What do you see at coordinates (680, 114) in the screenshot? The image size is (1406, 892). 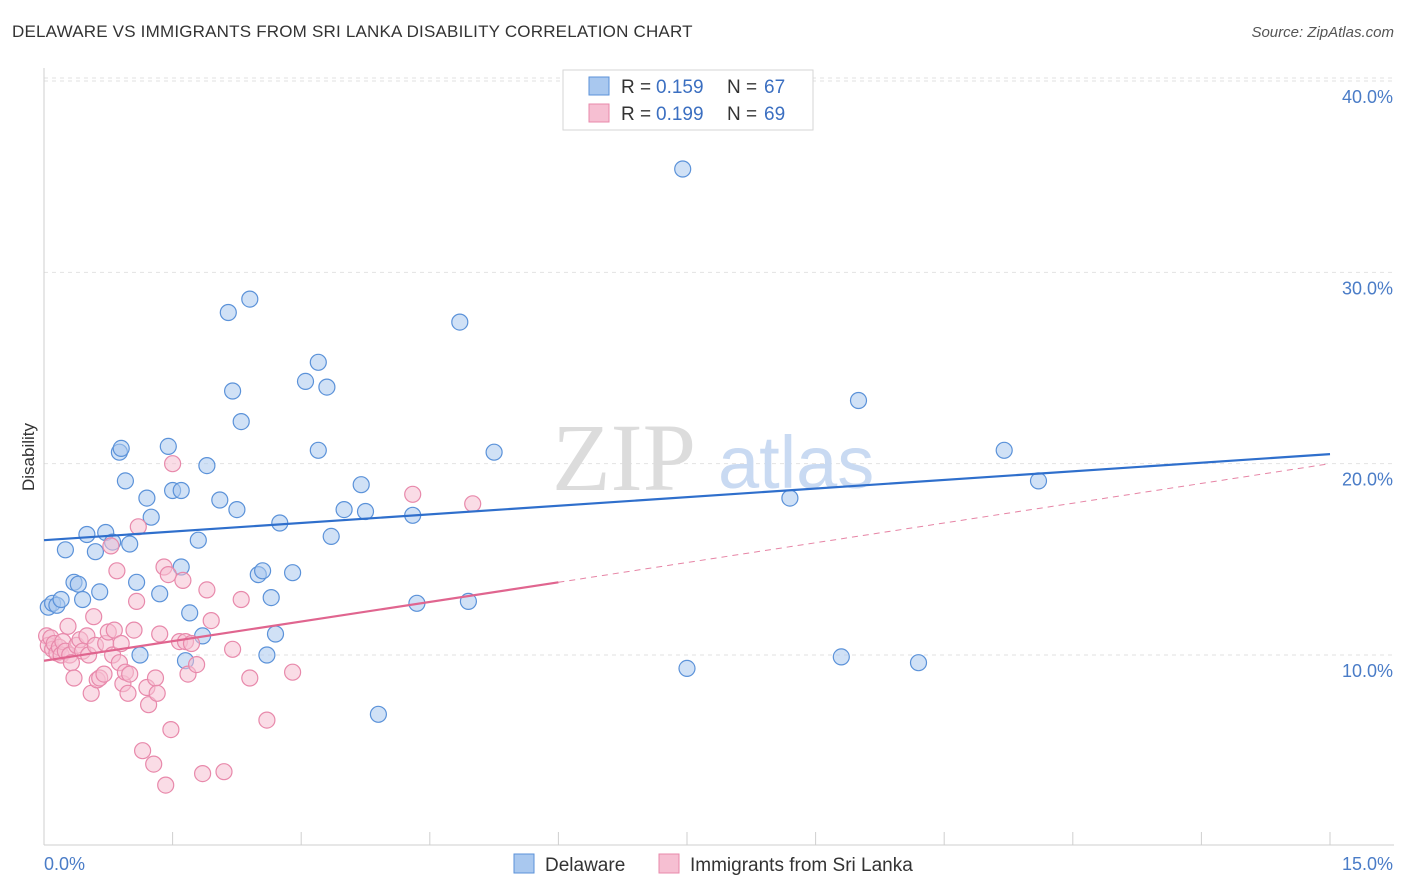 I see `legend-r-value-2: 0.199` at bounding box center [680, 114].